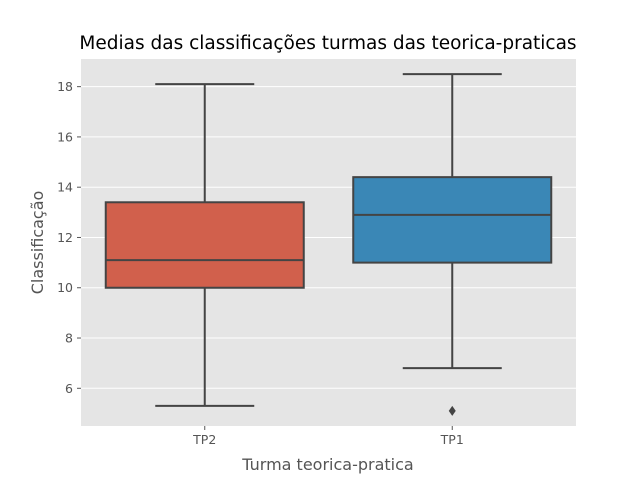 The height and width of the screenshot is (485, 640). I want to click on box-body-tp2, so click(204, 245).